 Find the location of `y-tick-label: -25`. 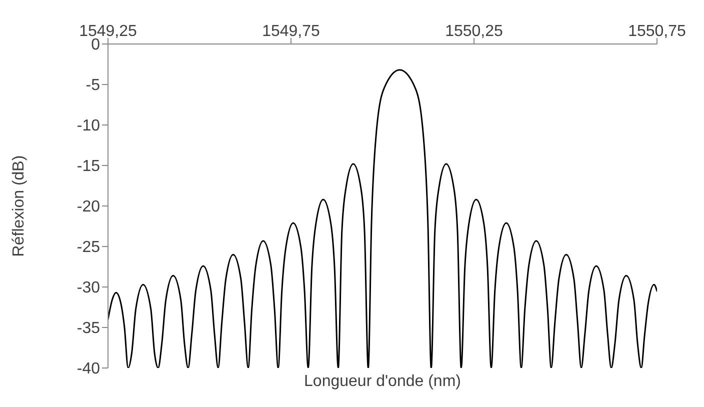

y-tick-label: -25 is located at coordinates (88, 247).